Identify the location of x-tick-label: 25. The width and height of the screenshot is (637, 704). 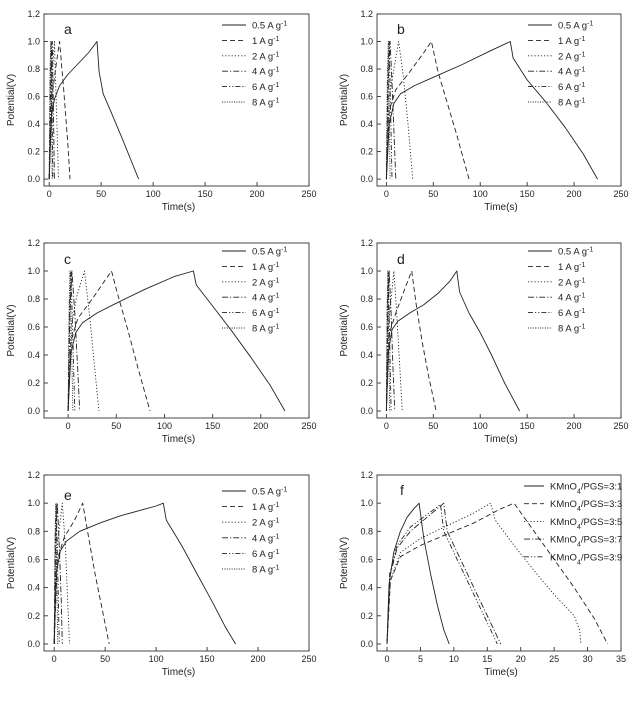
(554, 659).